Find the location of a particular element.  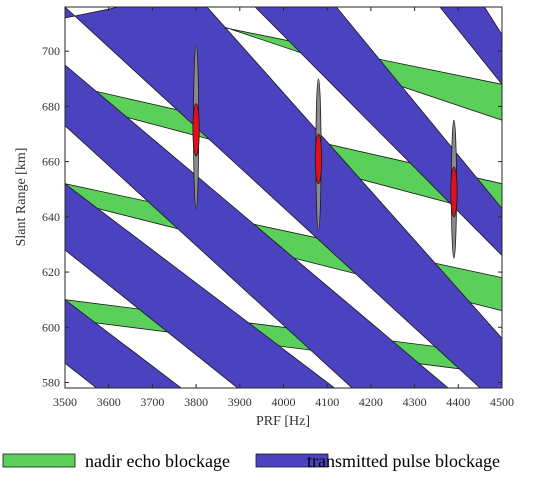

y-tick-label-2: 620 is located at coordinates (51, 272).